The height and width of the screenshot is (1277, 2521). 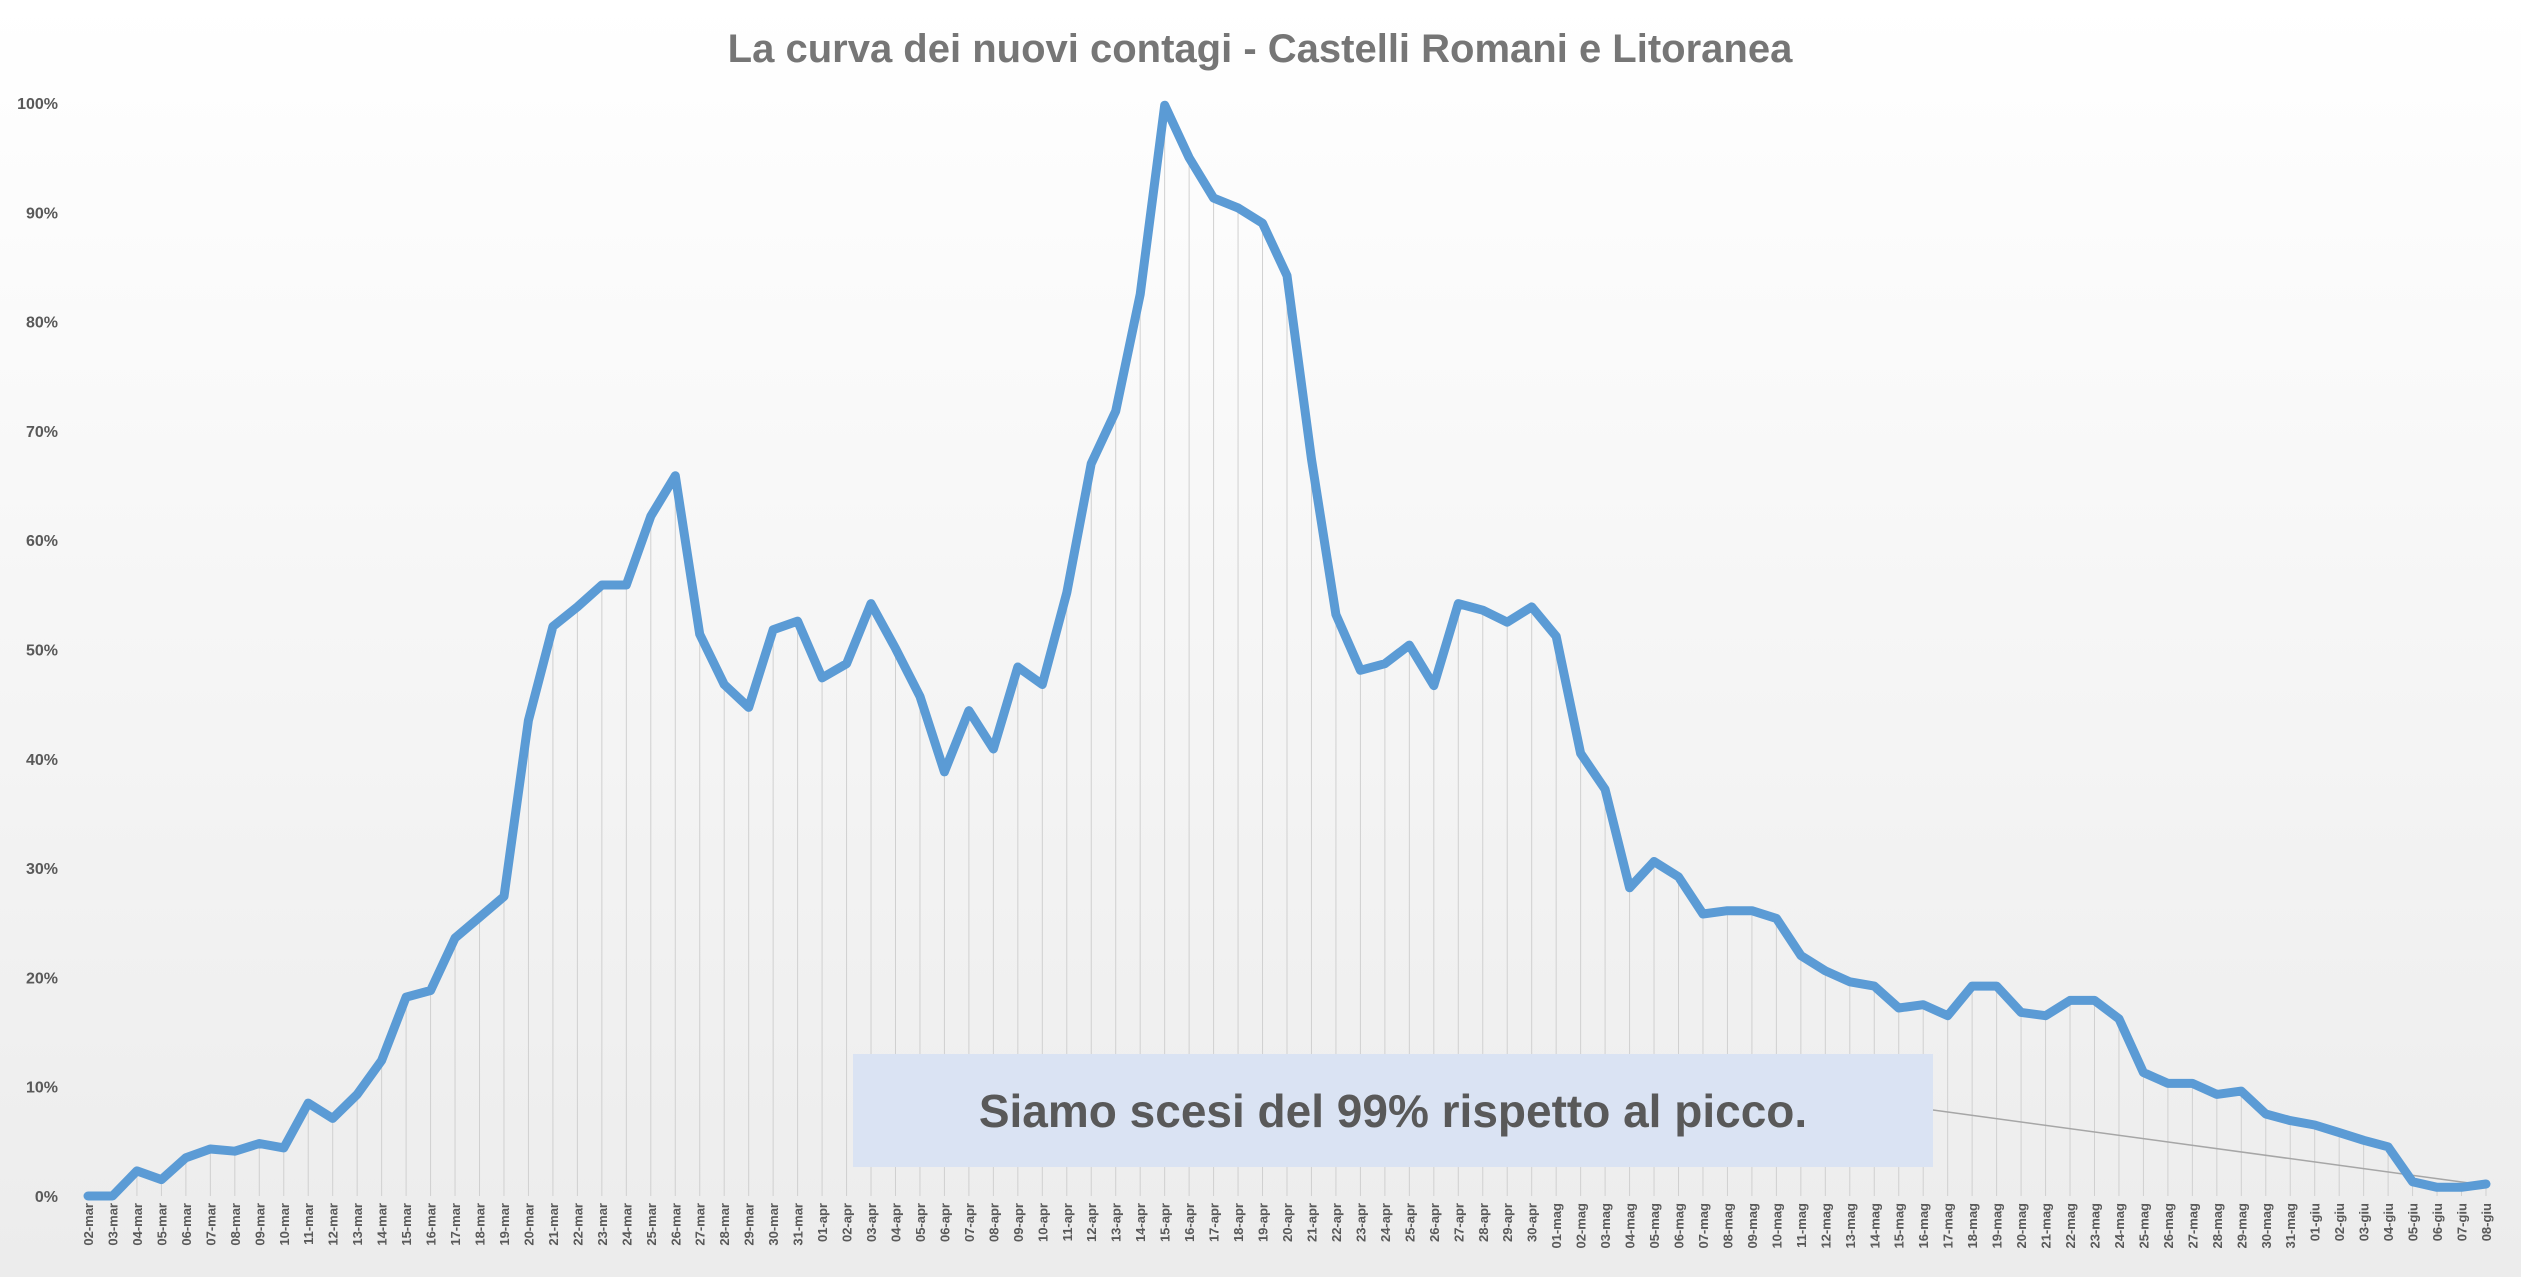 I want to click on x-tick-label: 20-apr, so click(x=1287, y=1222).